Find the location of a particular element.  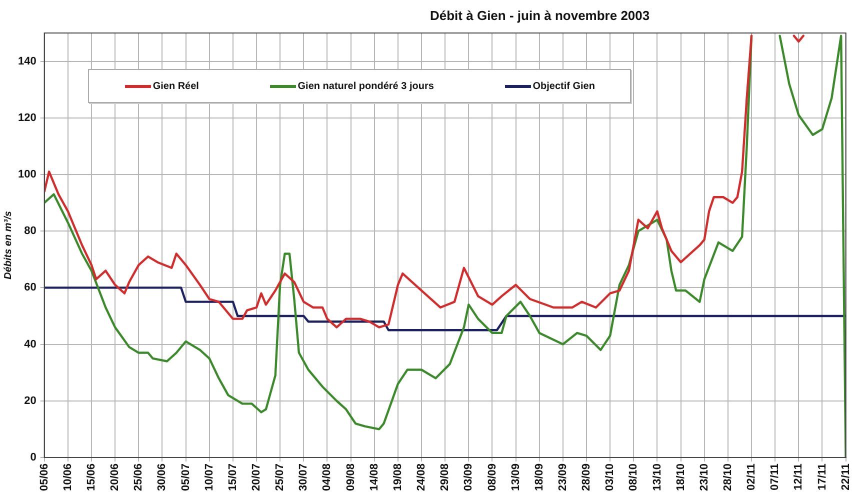

x-tick-label: 24/08 is located at coordinates (422, 477).